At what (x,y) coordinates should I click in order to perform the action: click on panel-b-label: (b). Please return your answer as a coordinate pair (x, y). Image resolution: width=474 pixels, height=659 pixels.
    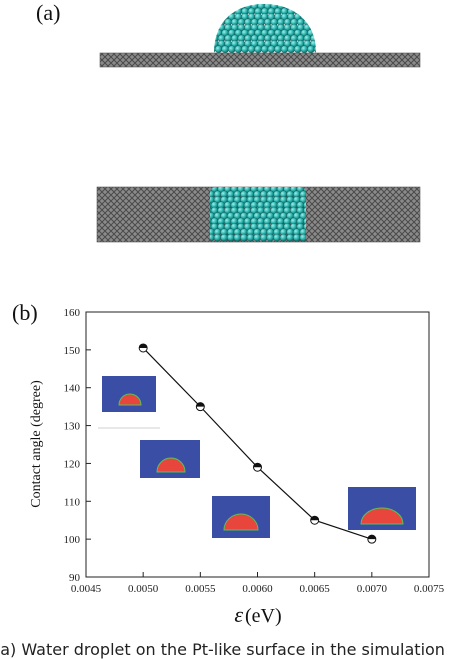
    Looking at the image, I should click on (25, 312).